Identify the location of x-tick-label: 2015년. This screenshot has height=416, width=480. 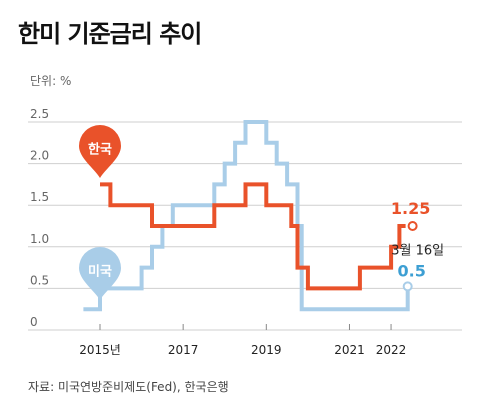
(100, 350).